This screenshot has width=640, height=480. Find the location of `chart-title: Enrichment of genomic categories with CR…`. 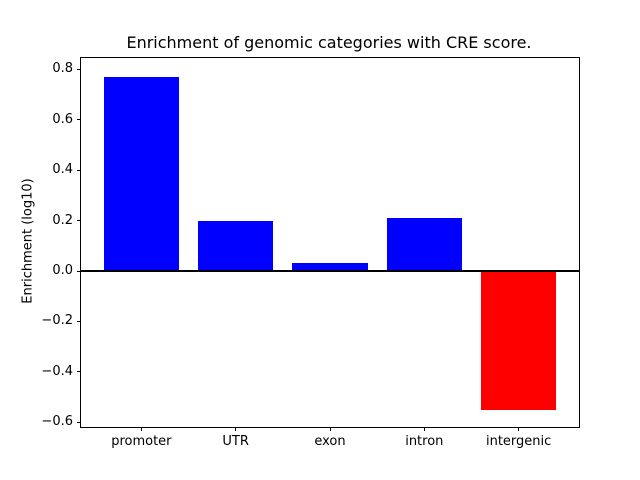

chart-title: Enrichment of genomic categories with CR… is located at coordinates (329, 42).